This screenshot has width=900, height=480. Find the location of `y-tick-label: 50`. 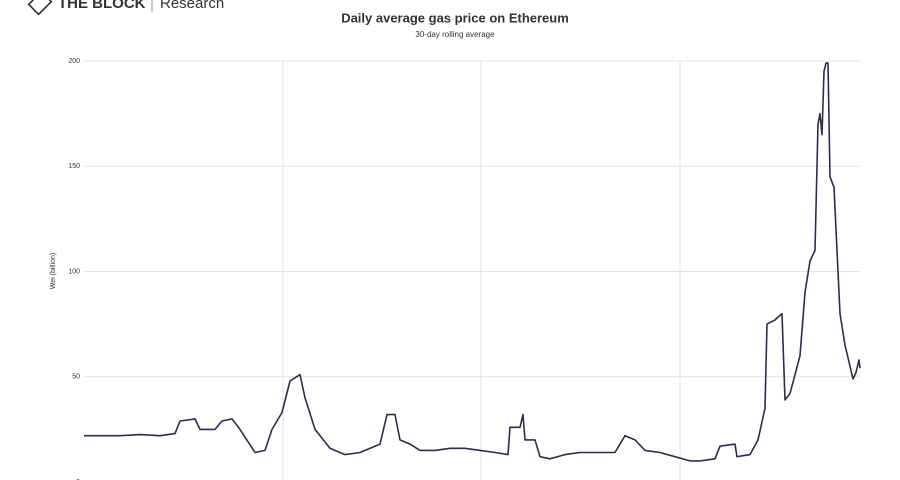

y-tick-label: 50 is located at coordinates (76, 377).